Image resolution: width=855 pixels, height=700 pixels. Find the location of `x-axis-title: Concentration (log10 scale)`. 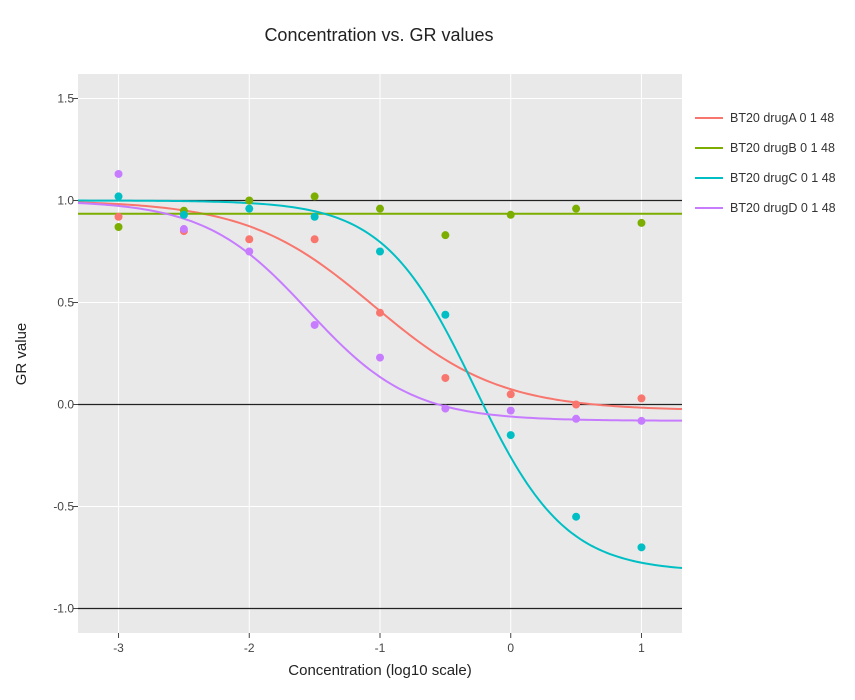

x-axis-title: Concentration (log10 scale) is located at coordinates (379, 670).